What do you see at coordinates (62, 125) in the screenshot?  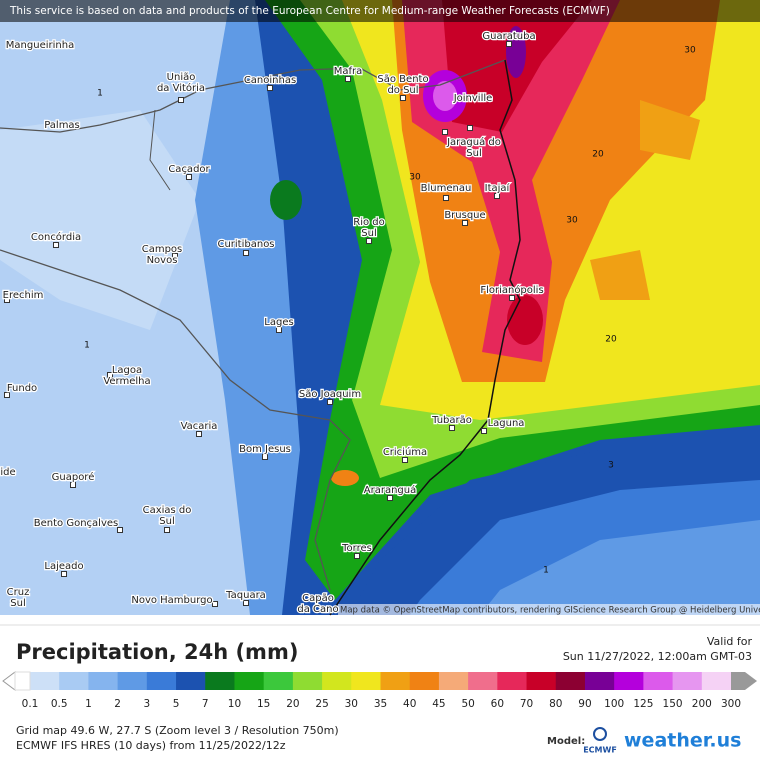 I see `city-label: Palmas` at bounding box center [62, 125].